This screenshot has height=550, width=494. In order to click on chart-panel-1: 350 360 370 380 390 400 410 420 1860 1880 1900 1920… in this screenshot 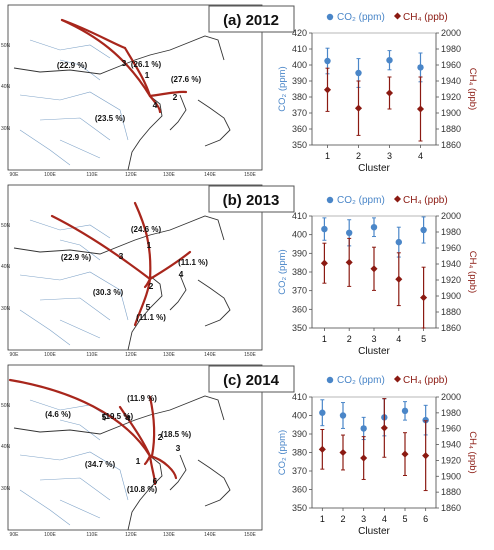, I will do `click(377, 93)`.